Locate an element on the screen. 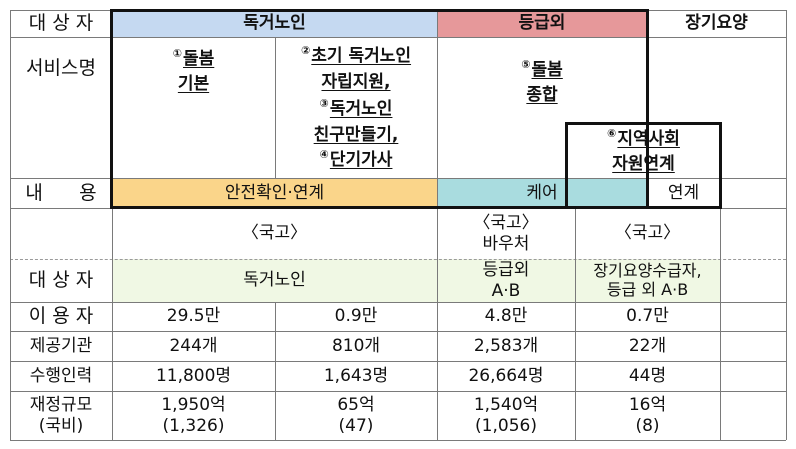 This screenshot has width=796, height=449. header-bg-dokgeo is located at coordinates (274, 23).